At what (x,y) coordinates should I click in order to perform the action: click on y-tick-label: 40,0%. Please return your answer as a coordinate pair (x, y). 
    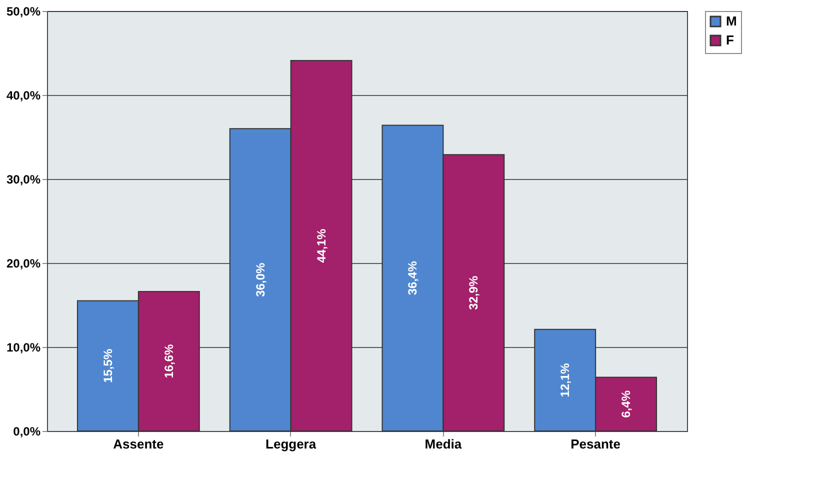
    Looking at the image, I should click on (23, 95).